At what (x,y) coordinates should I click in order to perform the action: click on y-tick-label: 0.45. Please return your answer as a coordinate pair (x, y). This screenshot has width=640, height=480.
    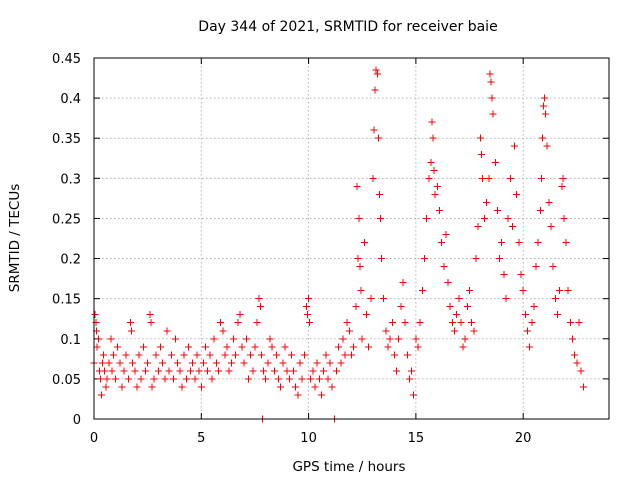
    Looking at the image, I should click on (66, 59).